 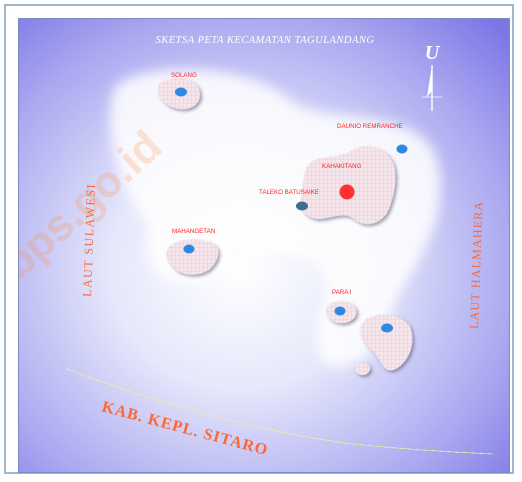 I want to click on marker-mahangetan, so click(x=189, y=249).